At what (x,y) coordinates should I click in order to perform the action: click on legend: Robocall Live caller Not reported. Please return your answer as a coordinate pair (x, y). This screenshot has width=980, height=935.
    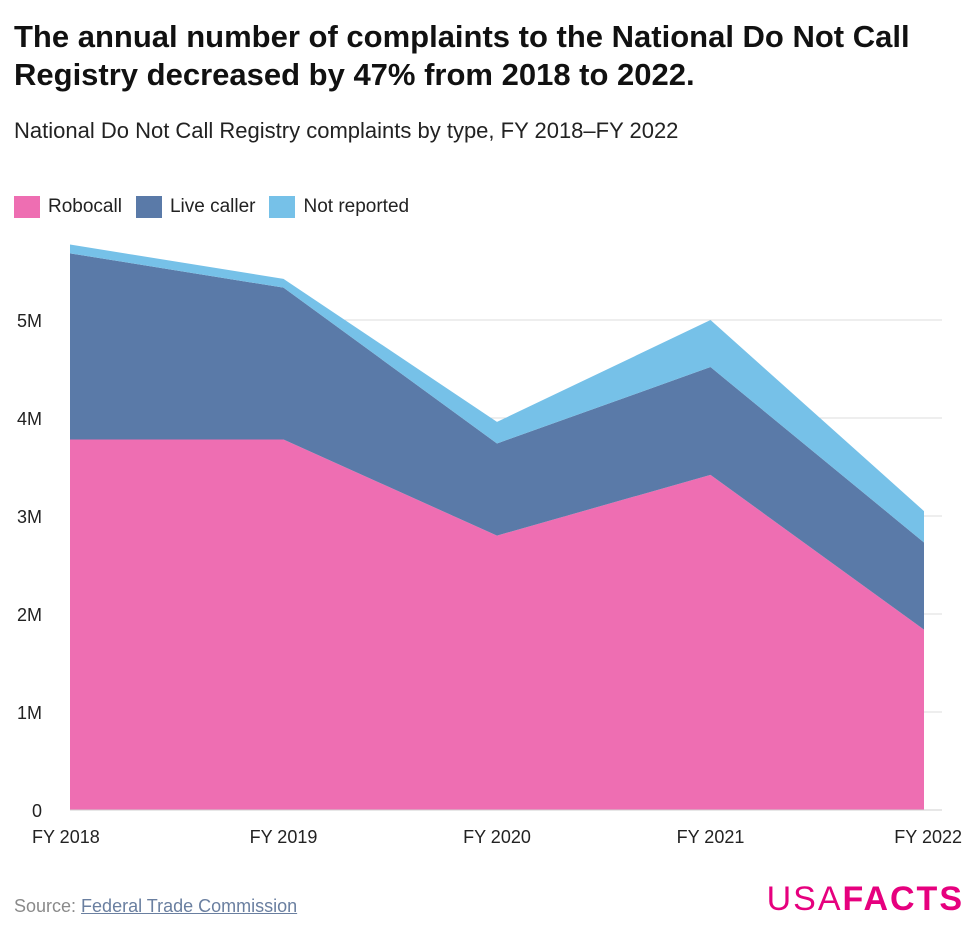
    Looking at the image, I should click on (218, 207).